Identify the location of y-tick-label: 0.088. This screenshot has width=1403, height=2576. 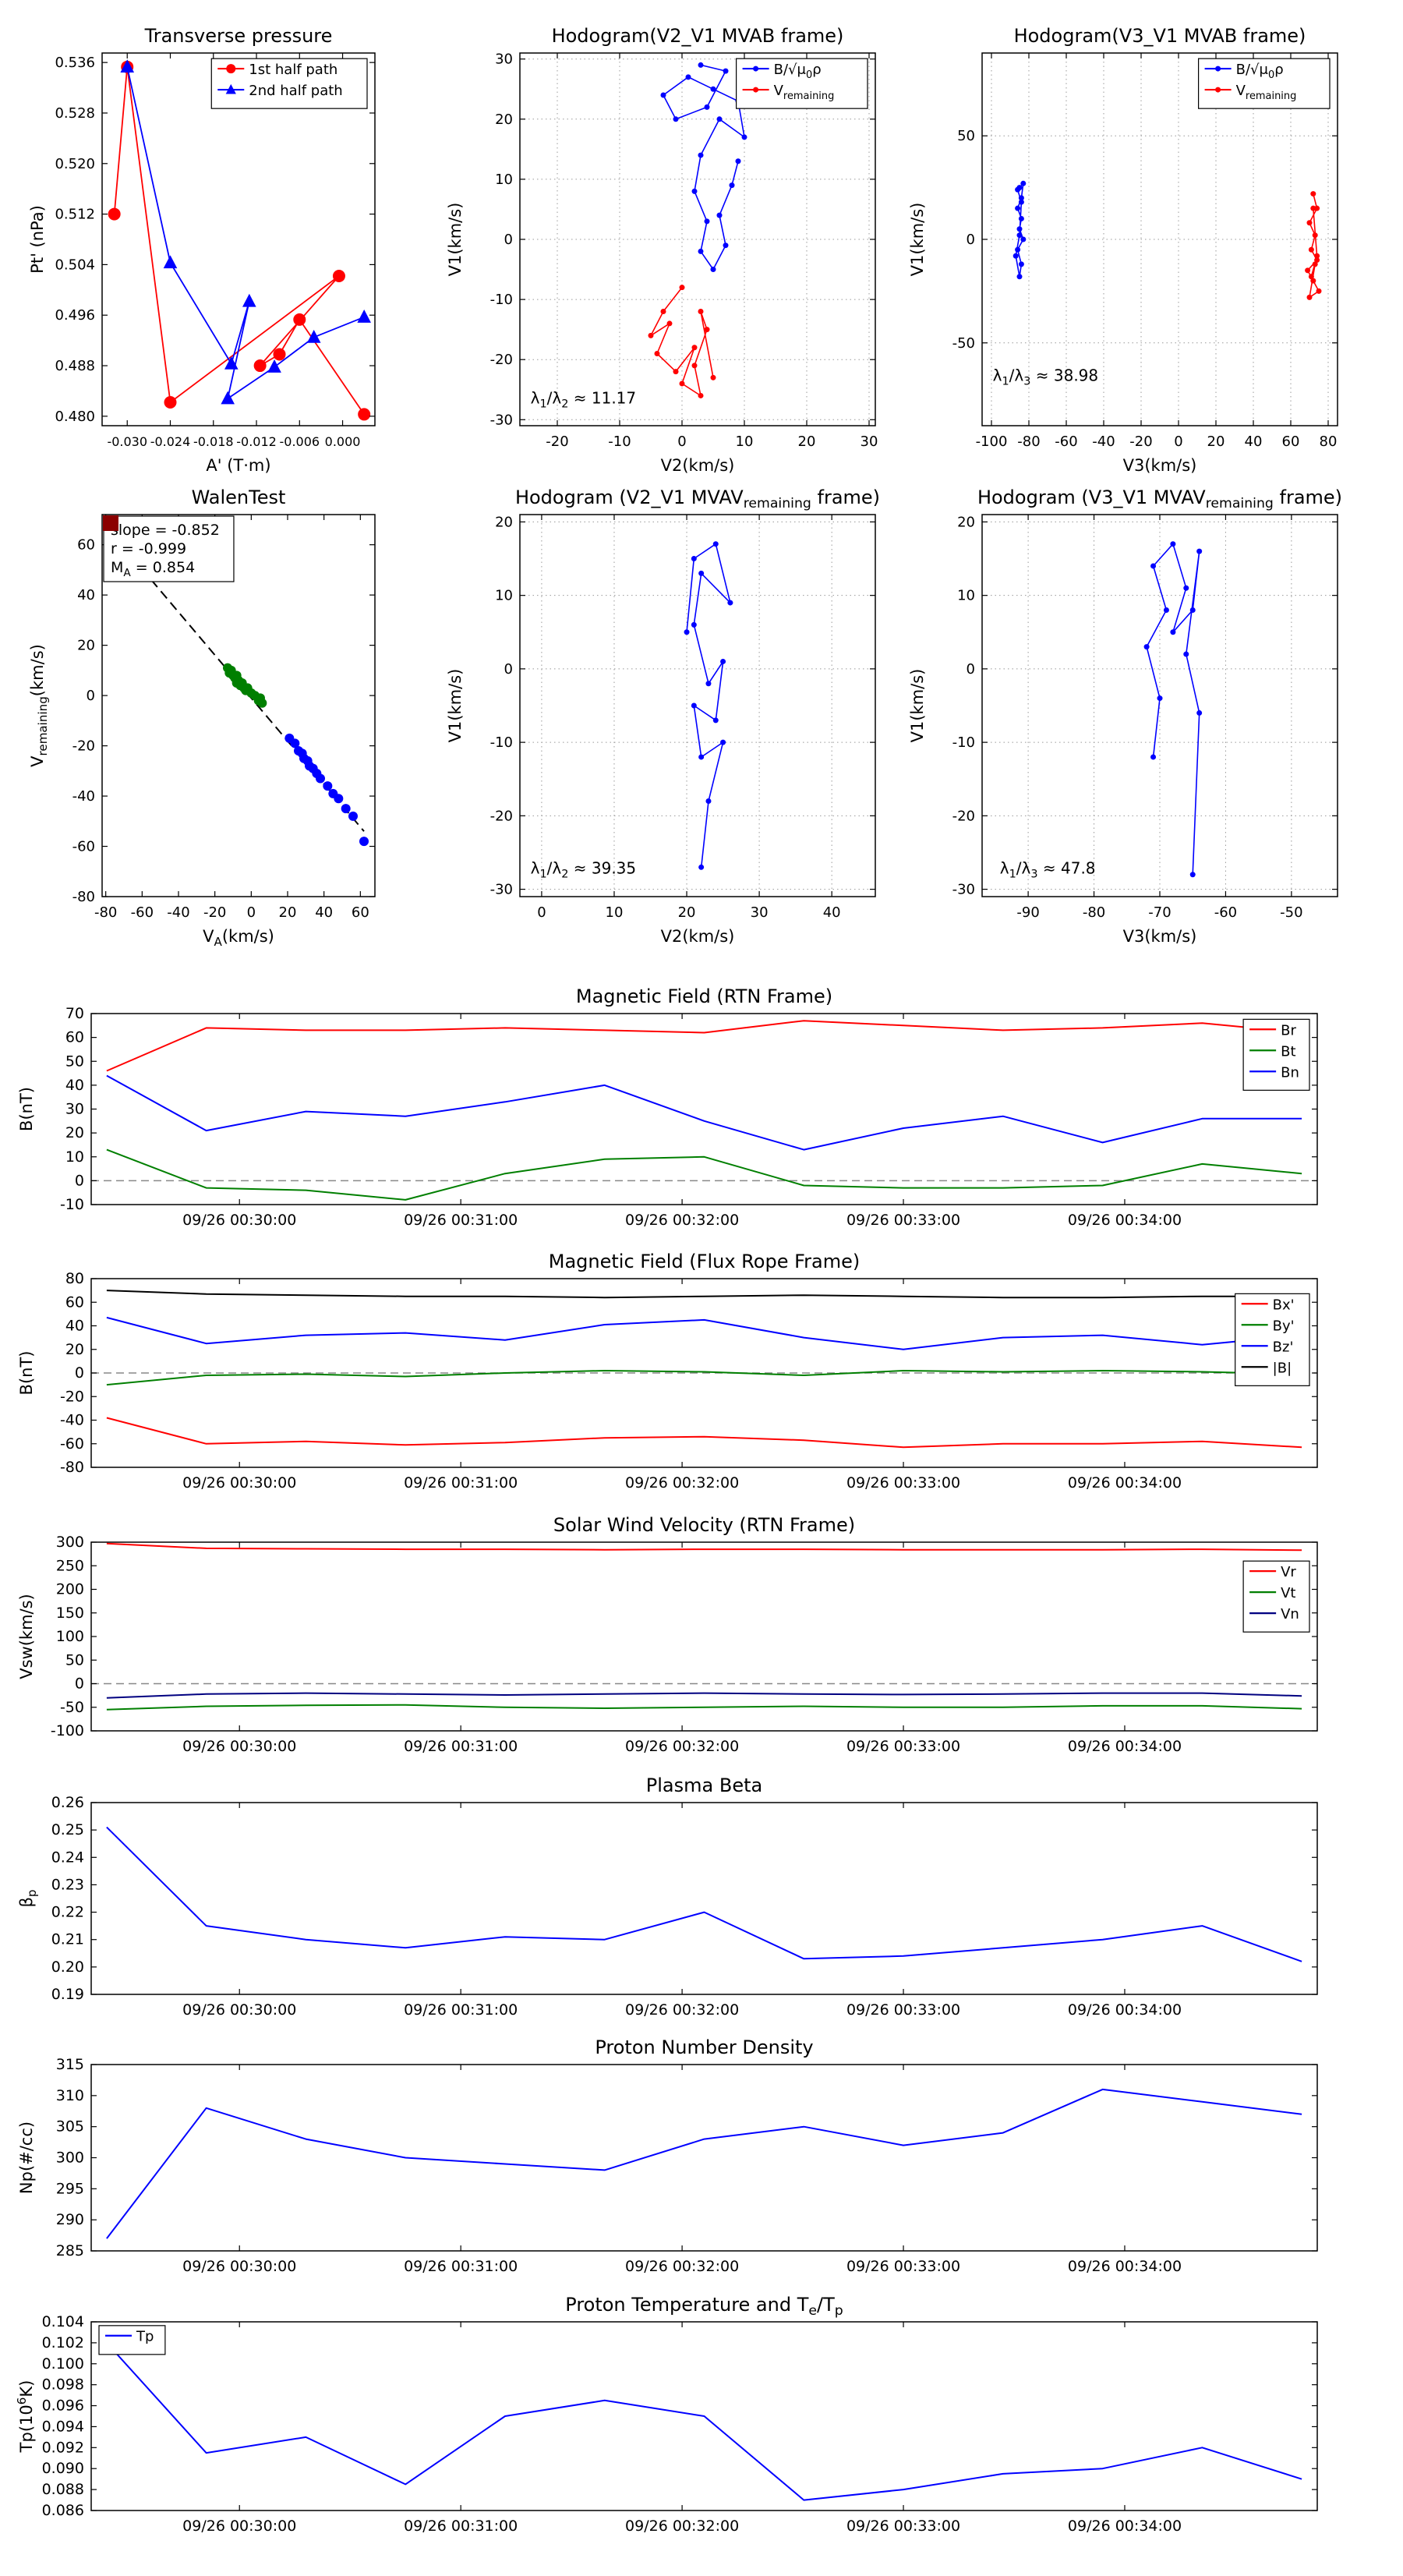
(63, 2489).